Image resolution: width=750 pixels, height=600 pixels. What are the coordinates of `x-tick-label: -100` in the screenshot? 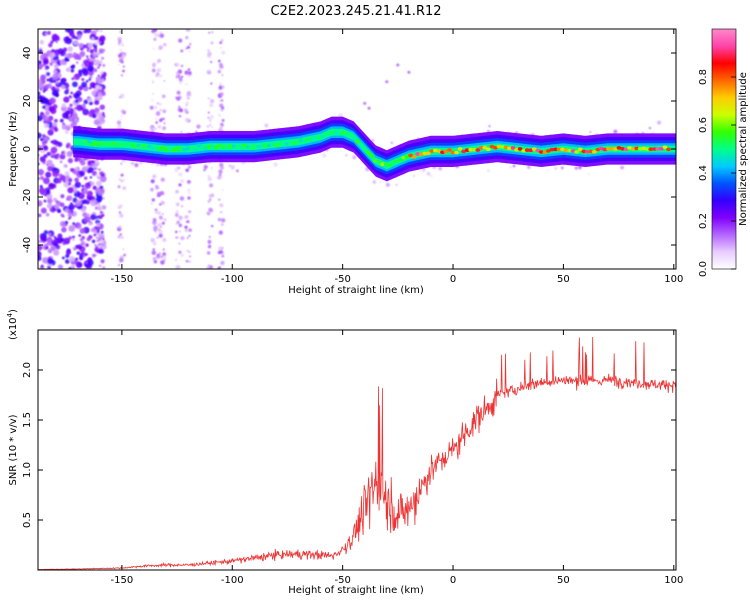 It's located at (232, 279).